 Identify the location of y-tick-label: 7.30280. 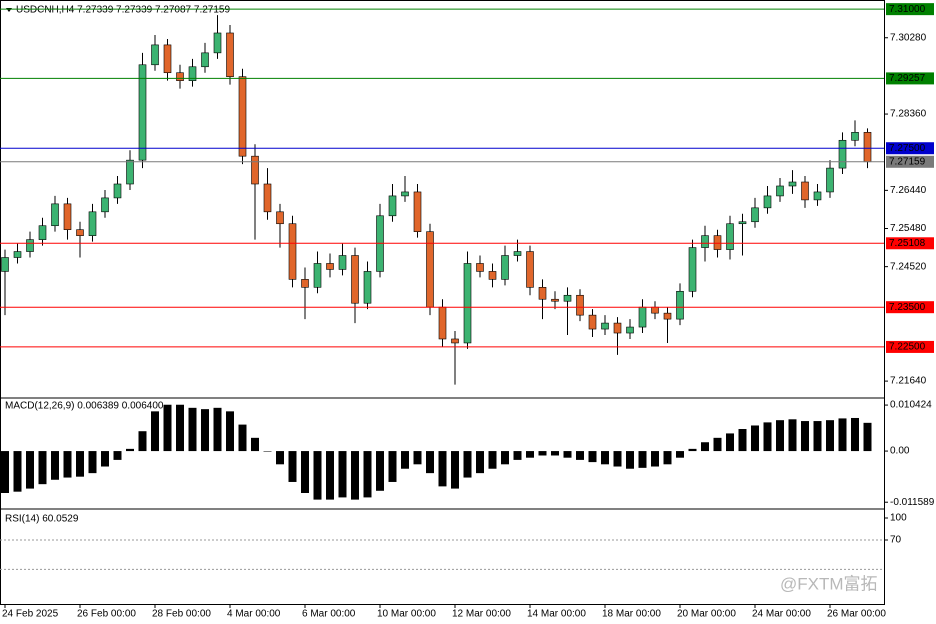
(908, 37).